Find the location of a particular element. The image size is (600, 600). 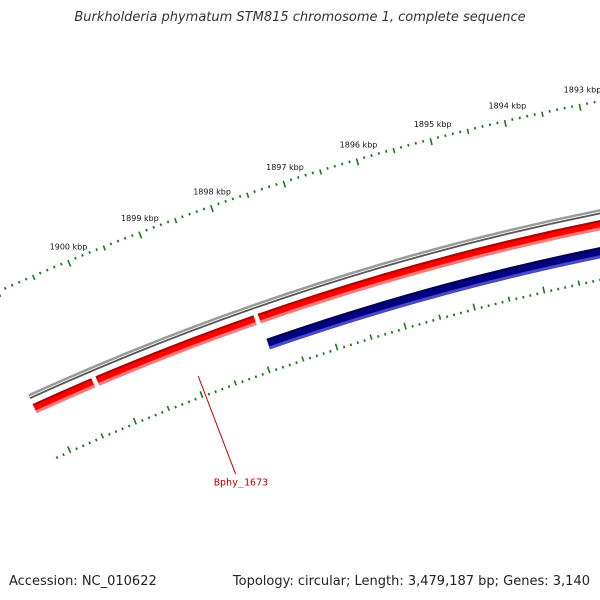

scale-label: 1893 kbp is located at coordinates (582, 89).